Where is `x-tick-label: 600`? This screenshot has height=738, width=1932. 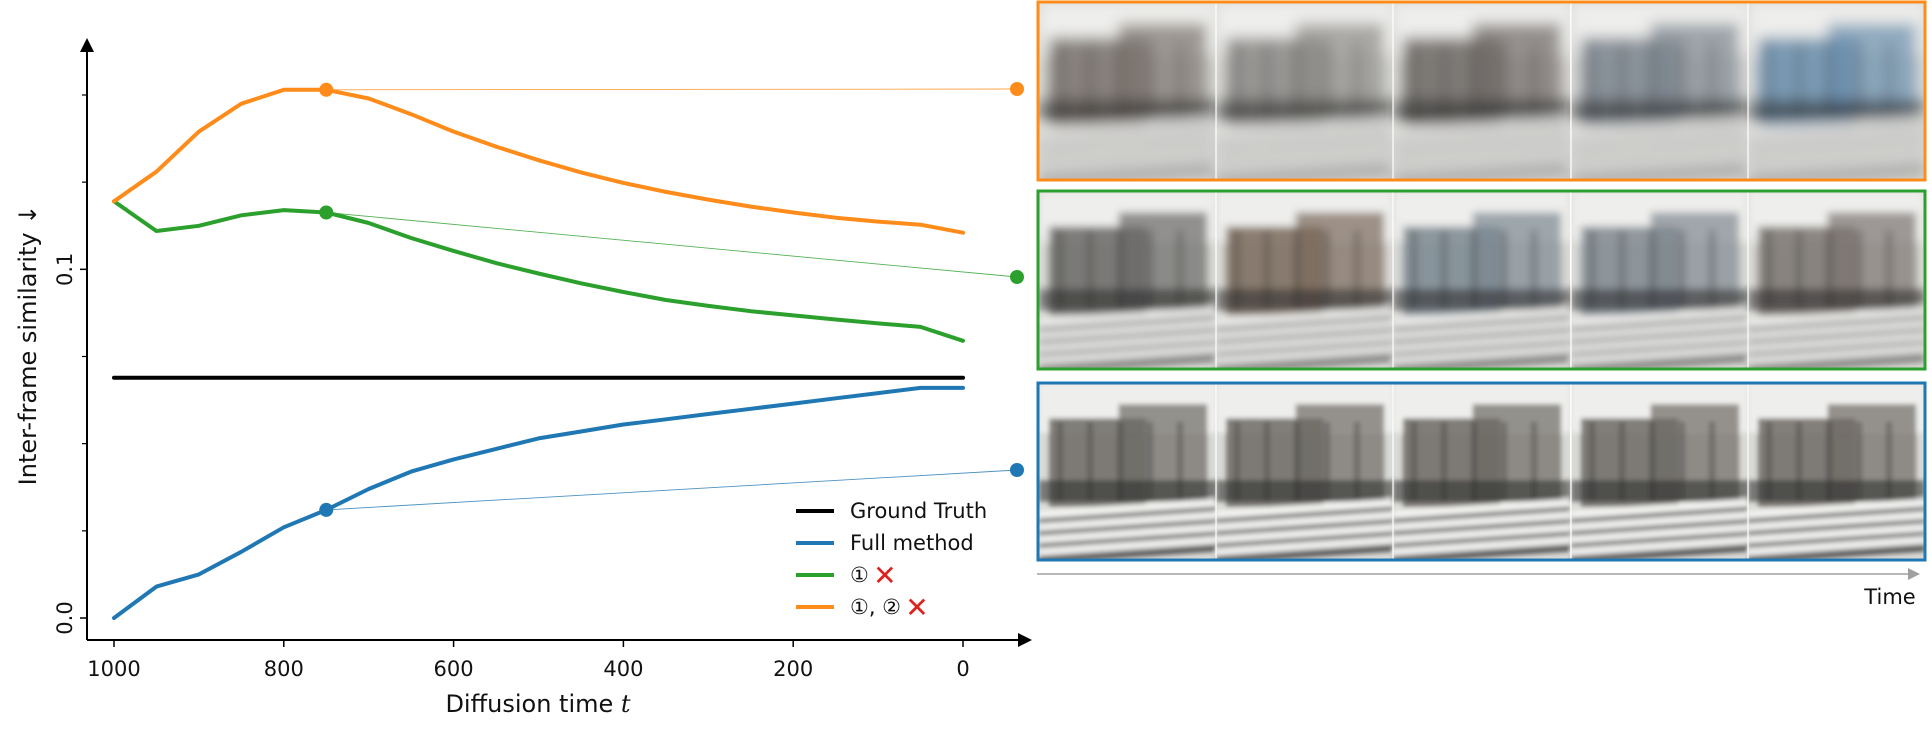
x-tick-label: 600 is located at coordinates (454, 669).